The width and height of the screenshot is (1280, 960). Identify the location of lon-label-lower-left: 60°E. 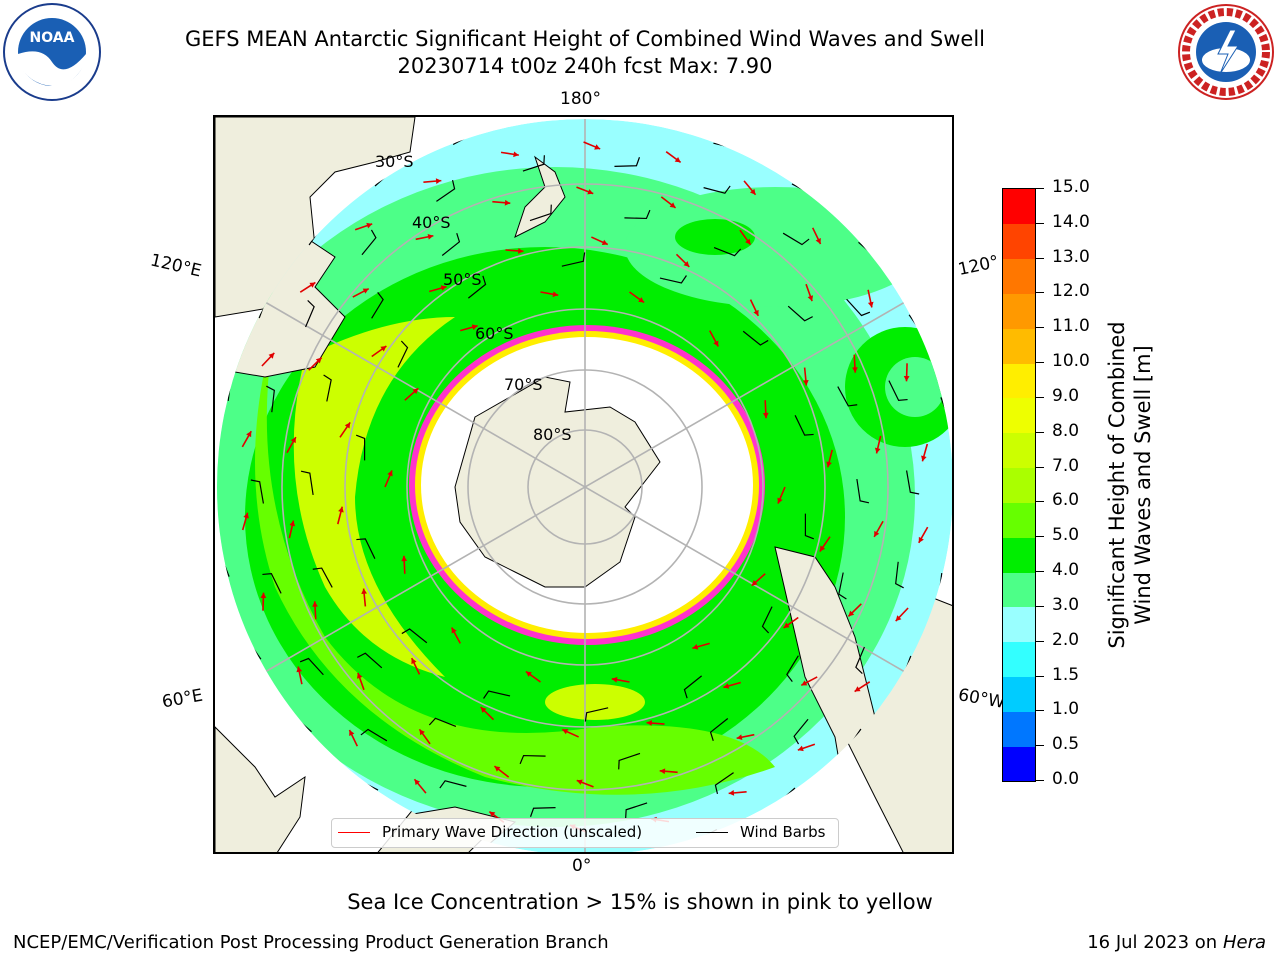
(182, 699).